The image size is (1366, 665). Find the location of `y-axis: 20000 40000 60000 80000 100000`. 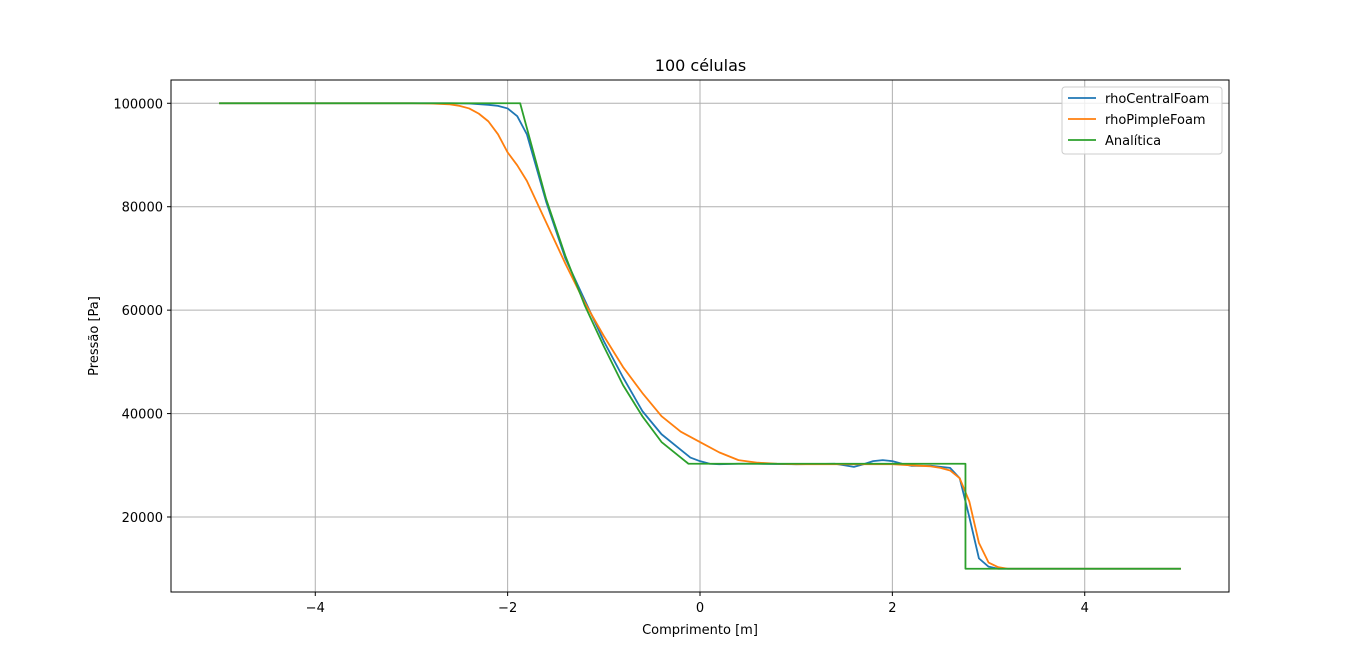

y-axis: 20000 40000 60000 80000 100000 is located at coordinates (142, 311).